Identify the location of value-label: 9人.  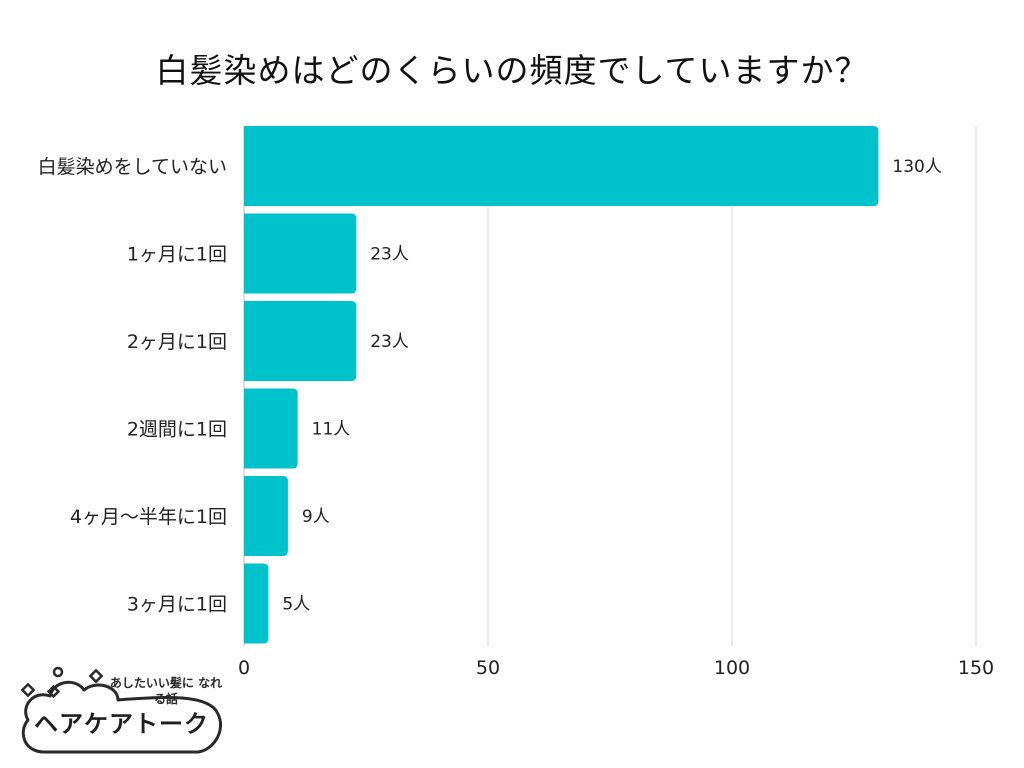
(316, 517).